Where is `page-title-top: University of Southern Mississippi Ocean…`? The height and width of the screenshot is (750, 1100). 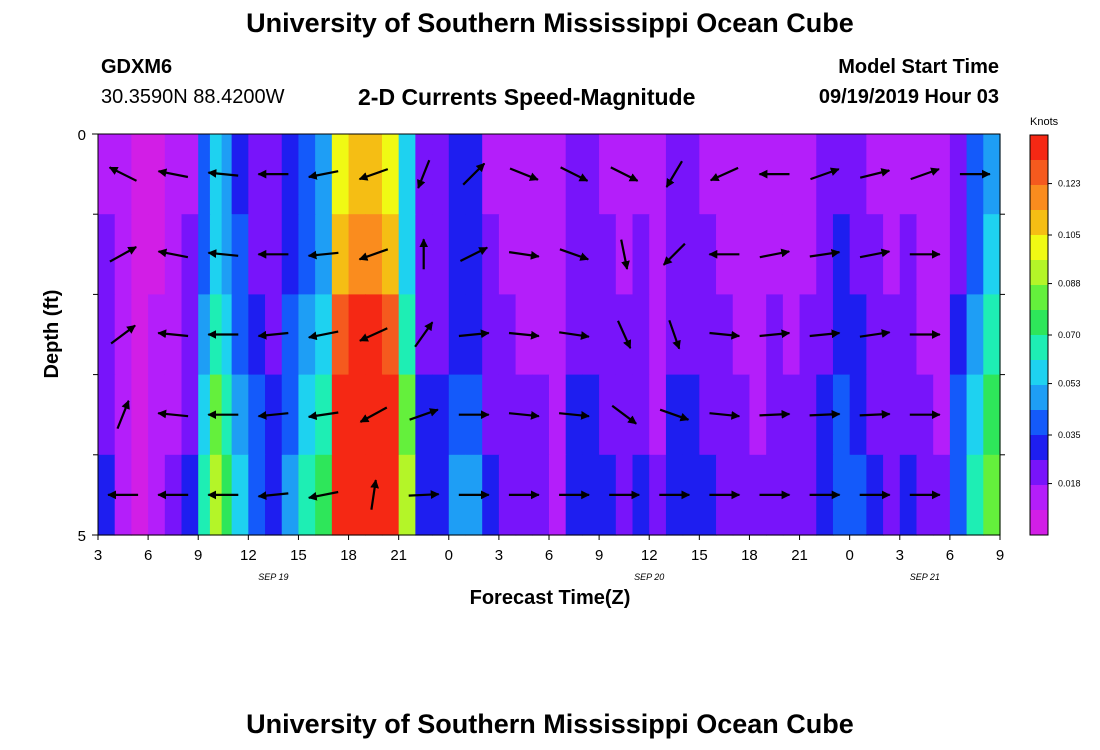 page-title-top: University of Southern Mississippi Ocean… is located at coordinates (550, 23).